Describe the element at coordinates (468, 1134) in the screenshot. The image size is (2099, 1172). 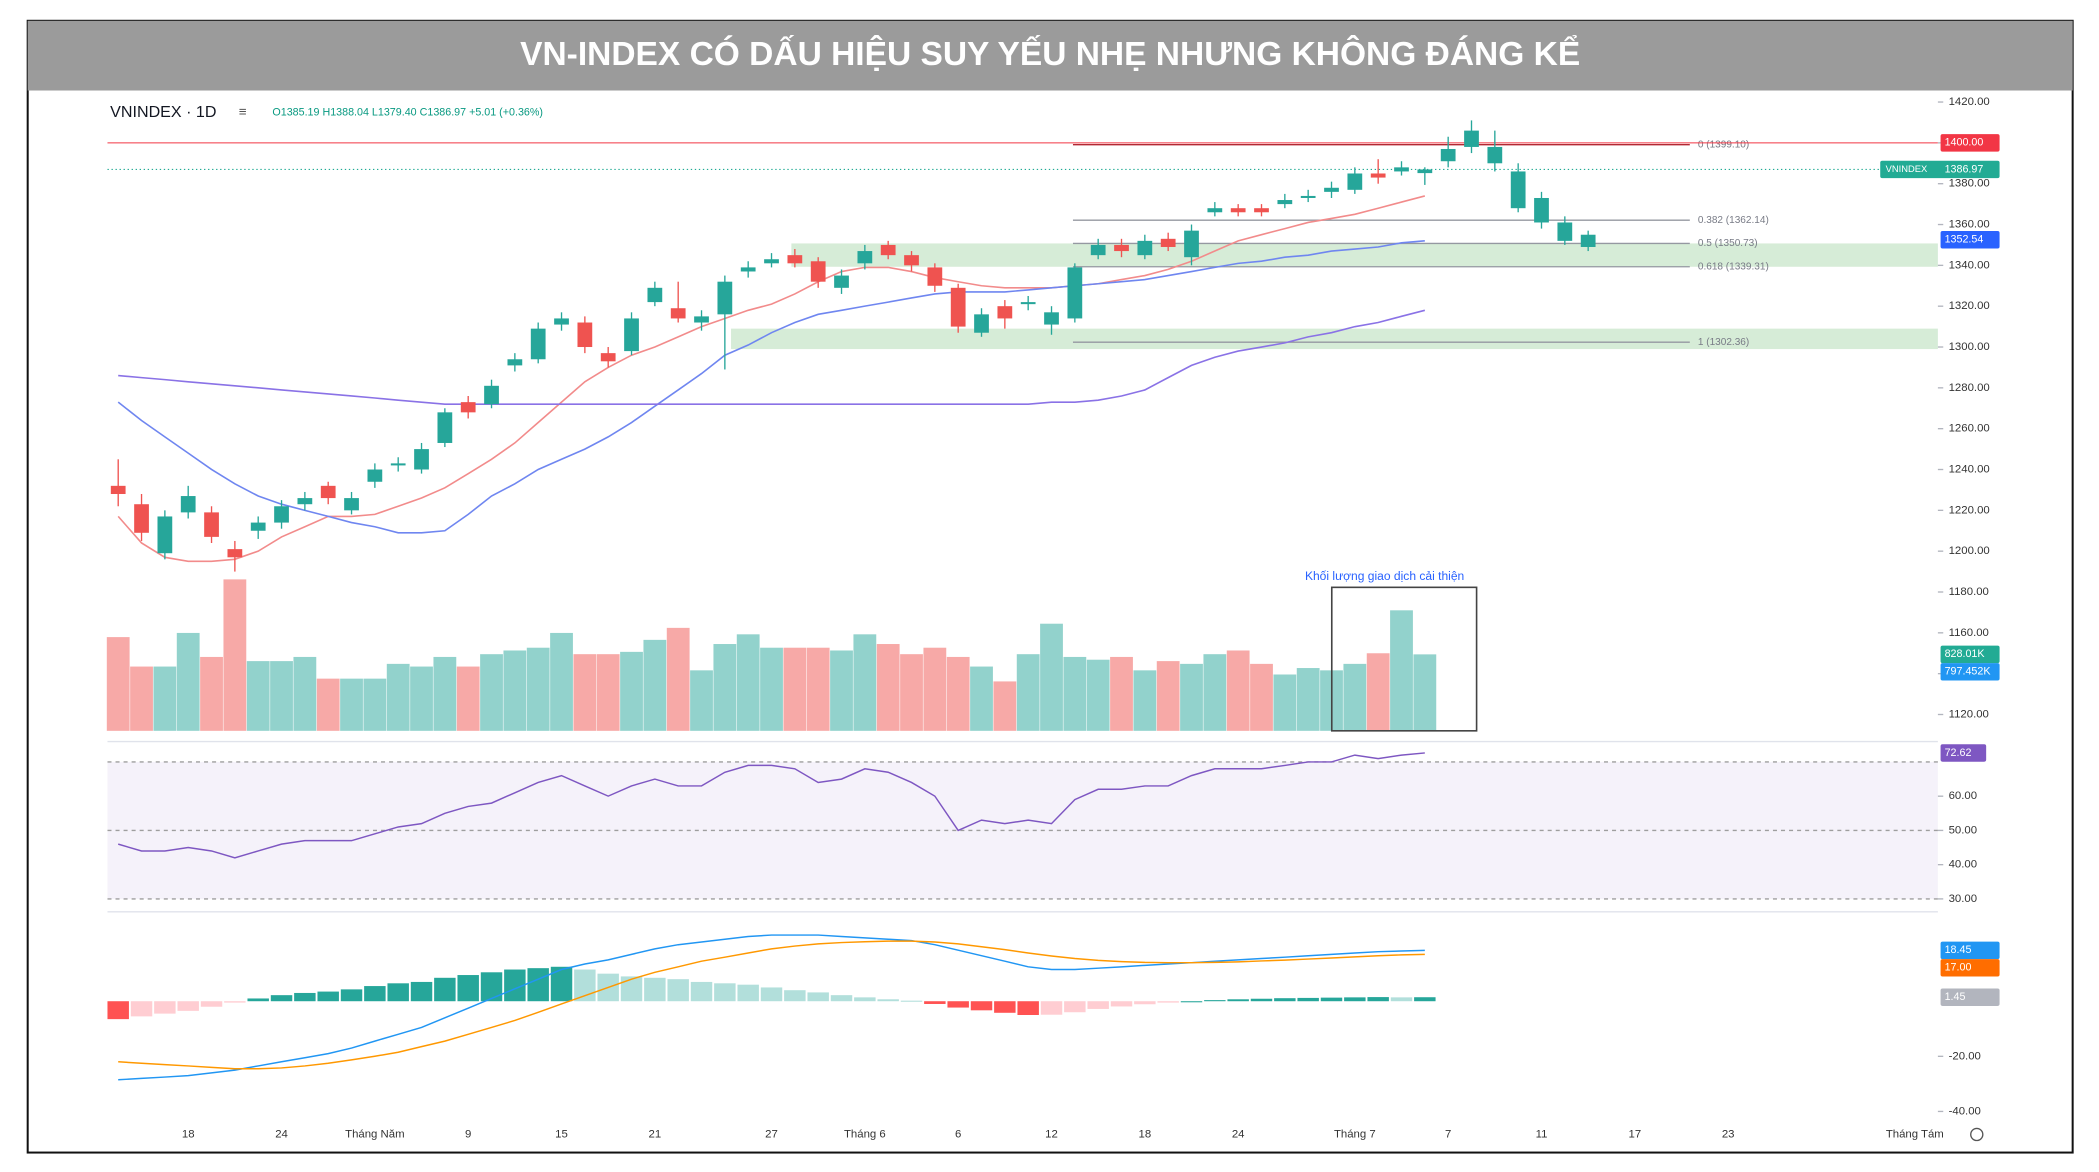
I see `x-tick-label: 9` at that location.